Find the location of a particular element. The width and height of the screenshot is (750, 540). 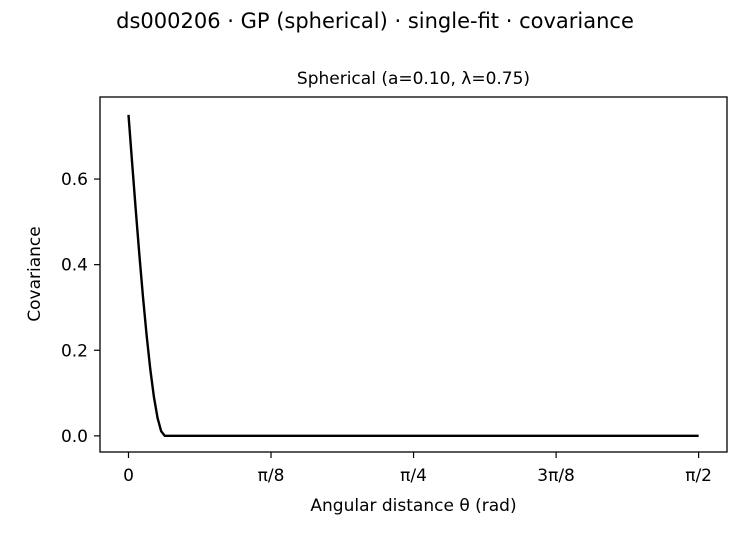

x-tick-label: 3π/8 is located at coordinates (556, 476).